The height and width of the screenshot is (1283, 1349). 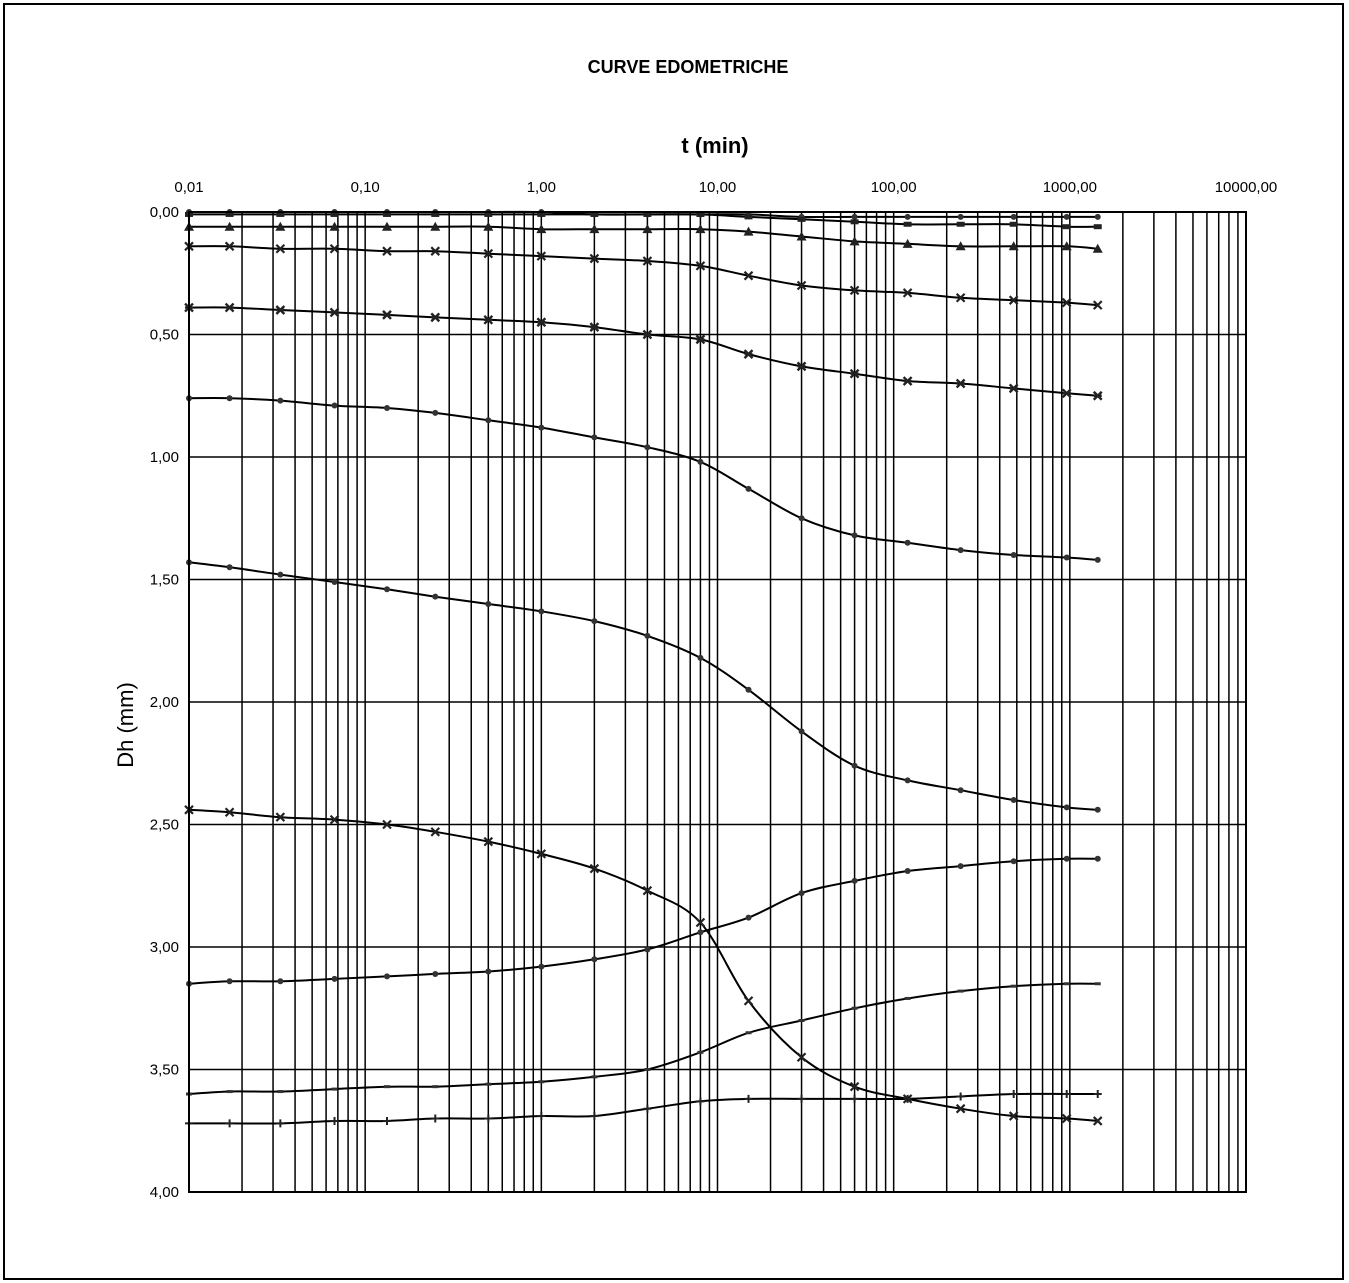 I want to click on y-tick-label: 4,00, so click(x=164, y=1192).